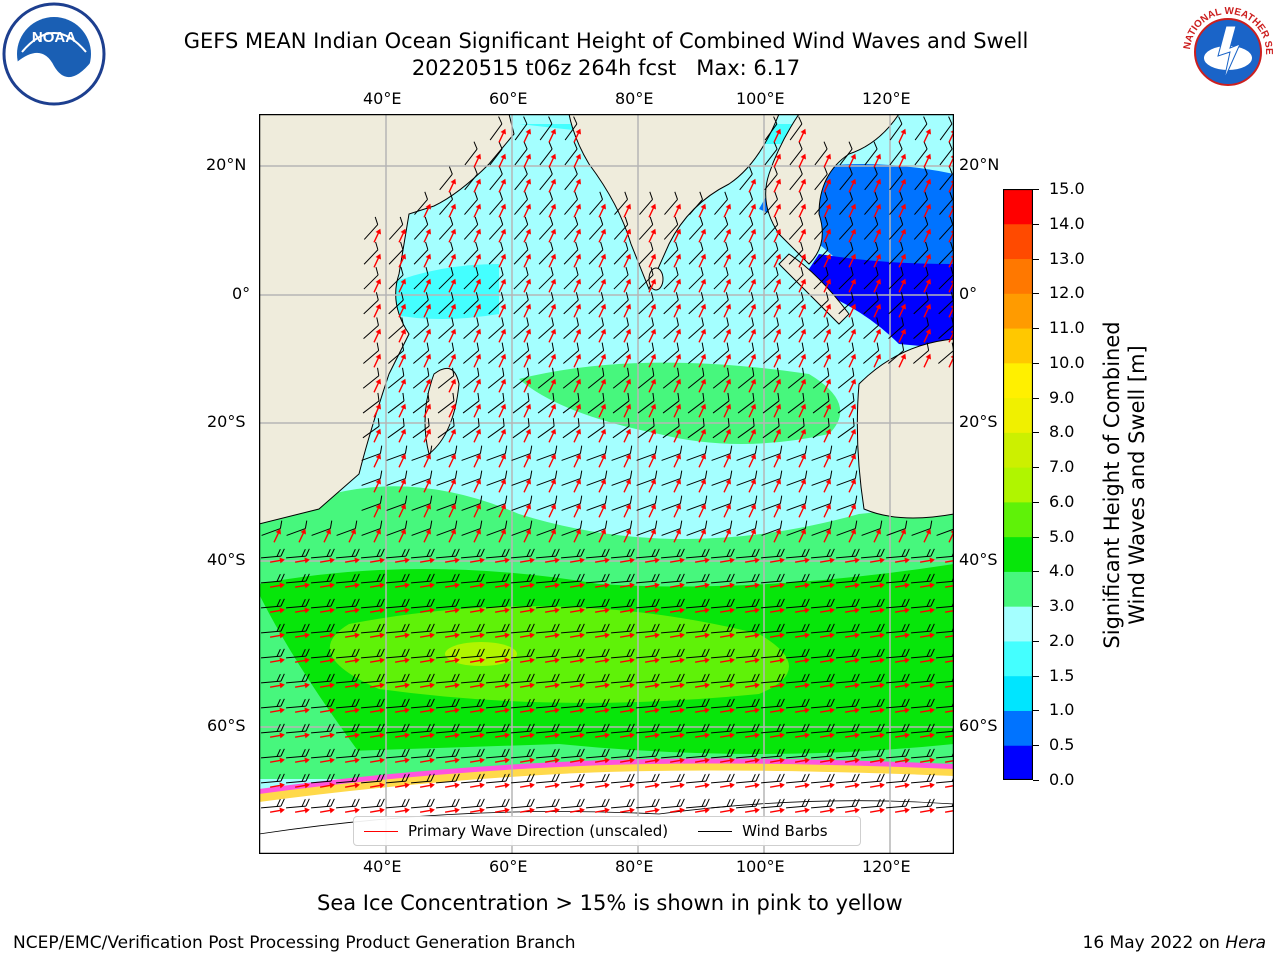 This screenshot has width=1280, height=960. I want to click on top-lon-label: 80°E, so click(634, 98).